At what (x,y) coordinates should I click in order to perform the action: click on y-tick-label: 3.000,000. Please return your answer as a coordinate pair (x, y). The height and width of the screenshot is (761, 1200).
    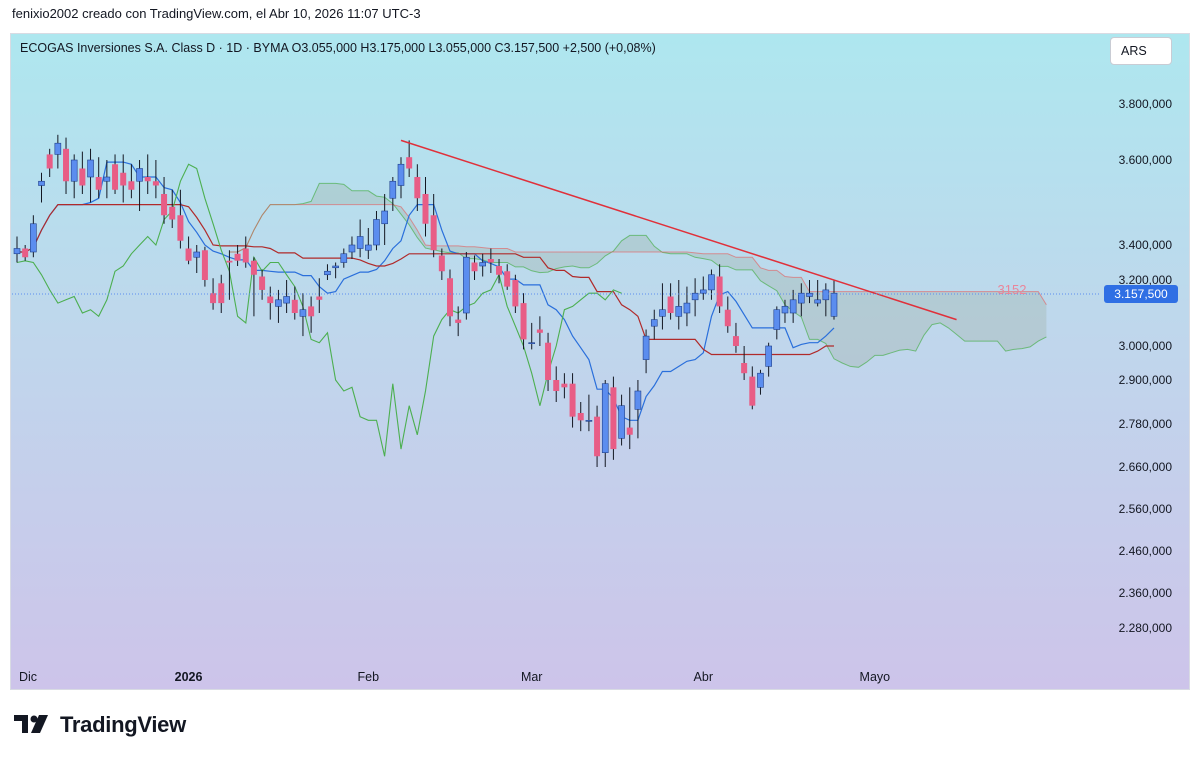
    Looking at the image, I should click on (1146, 346).